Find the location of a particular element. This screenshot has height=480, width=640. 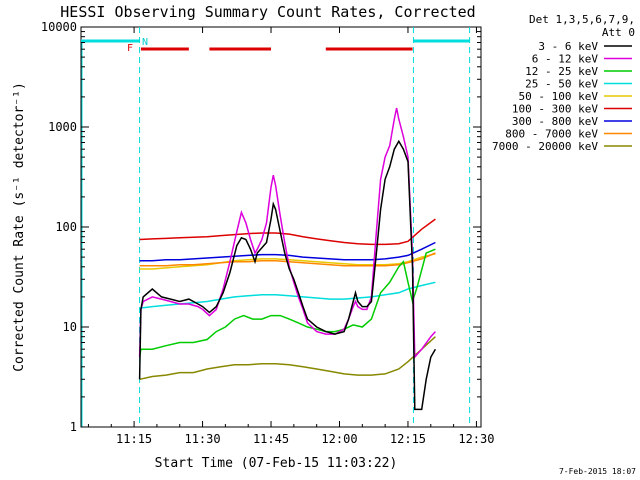

x-tick-label: 12:00 is located at coordinates (339, 439).